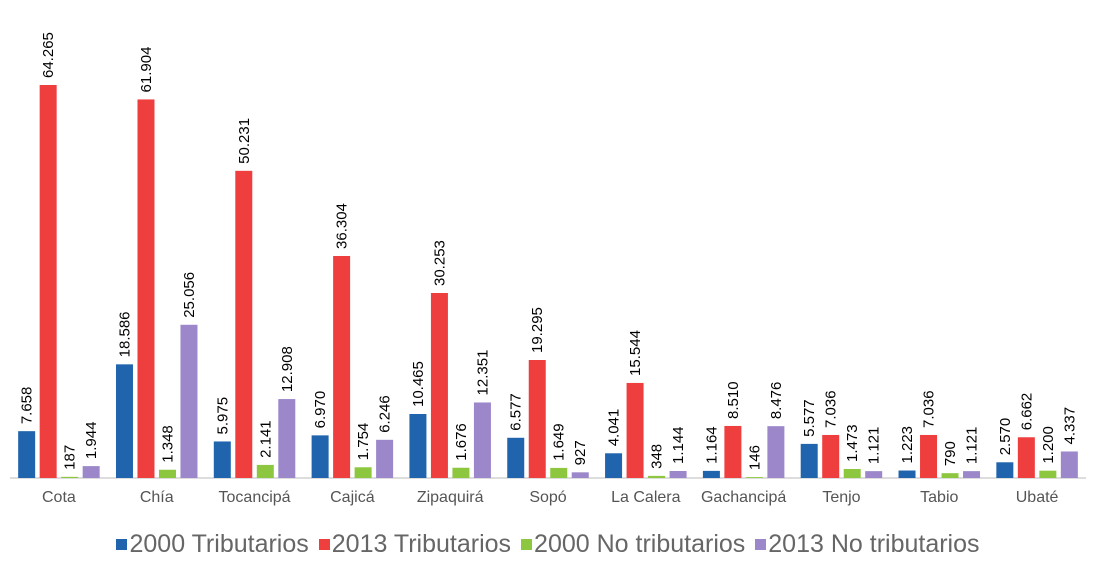  What do you see at coordinates (559, 442) in the screenshot?
I see `value-label: 1.649` at bounding box center [559, 442].